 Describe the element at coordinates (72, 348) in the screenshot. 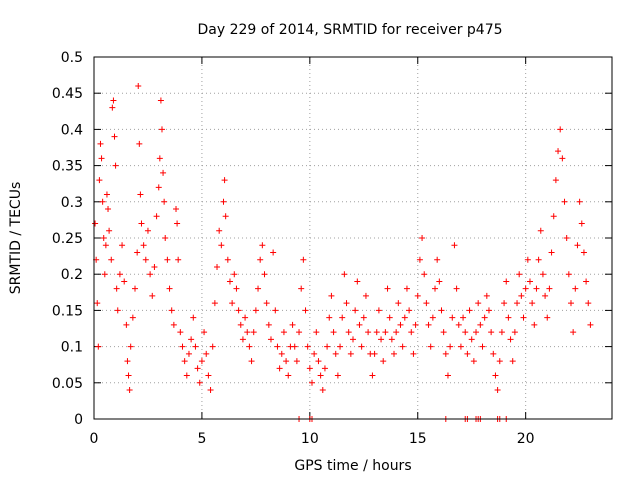

I see `y-tick-label: 0.1` at that location.